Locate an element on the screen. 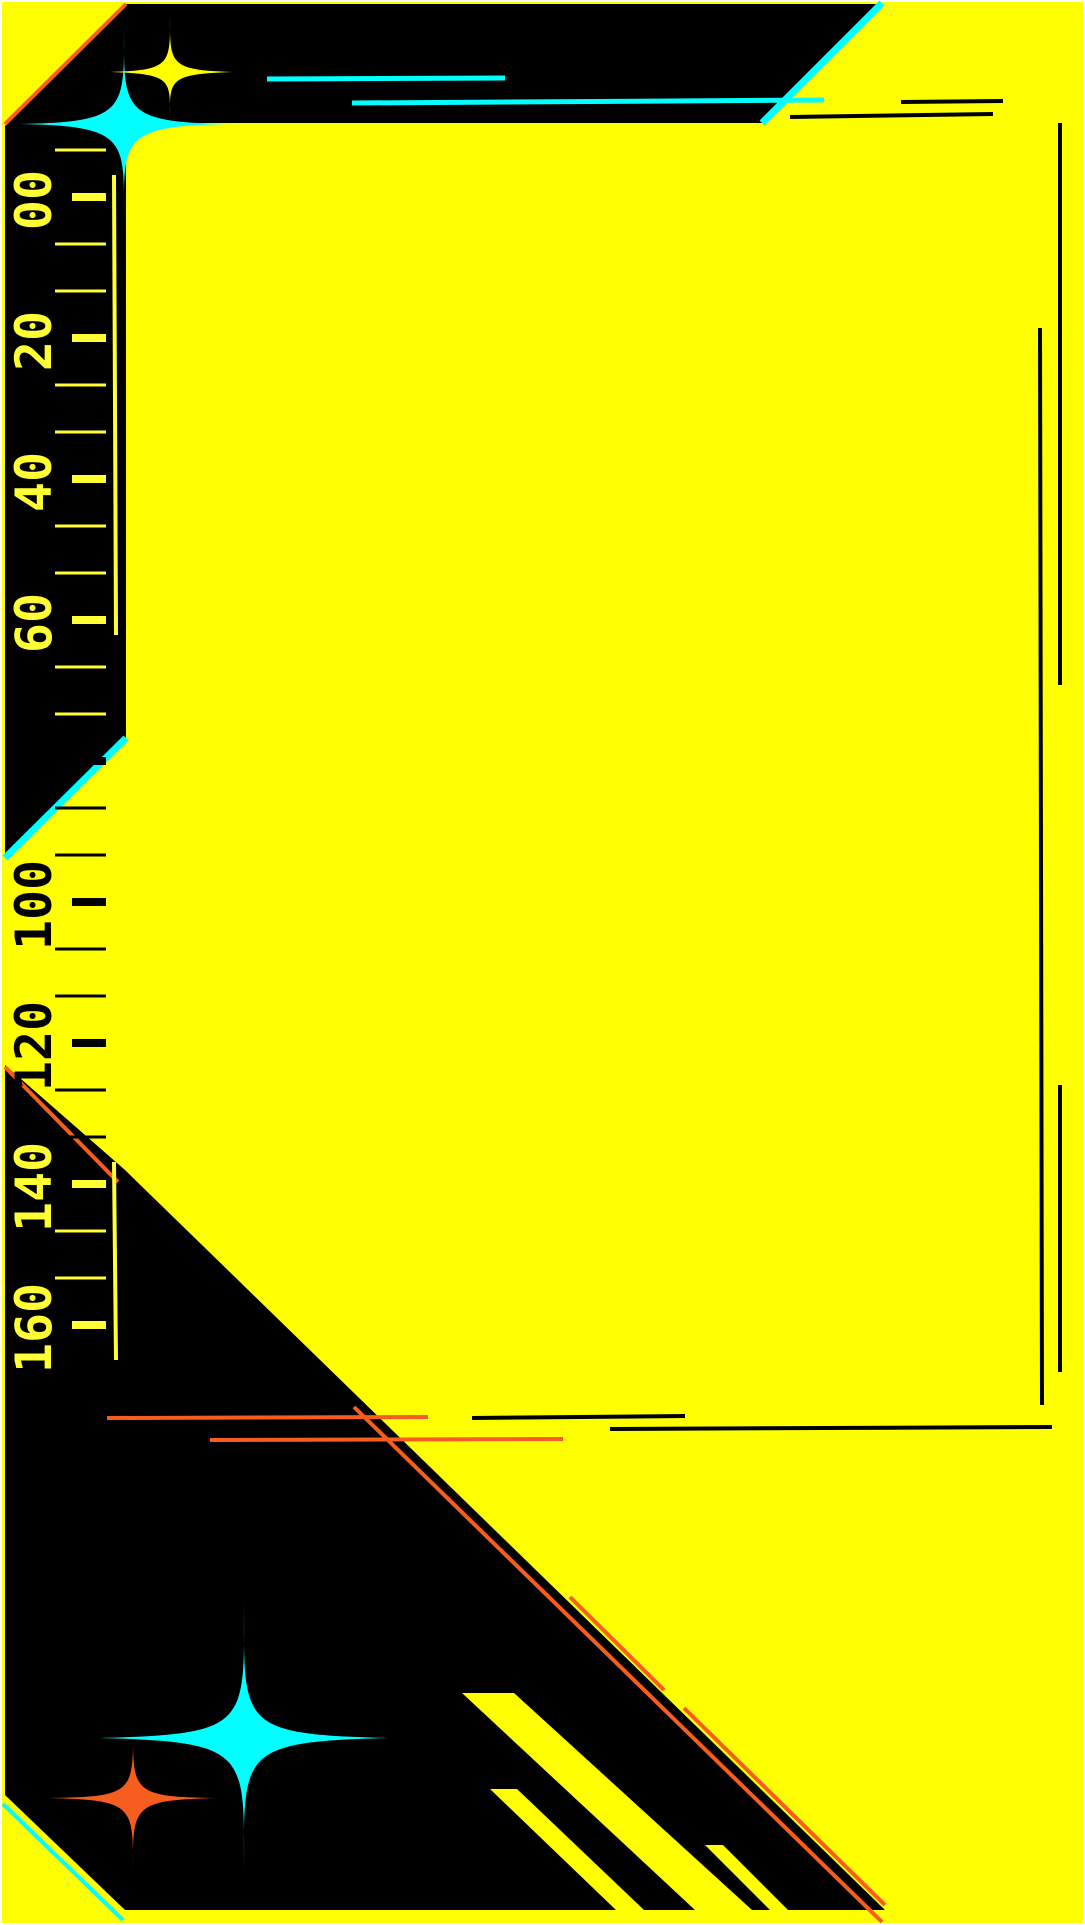 The height and width of the screenshot is (1925, 1085). ruler-label: 00 is located at coordinates (34, 200).